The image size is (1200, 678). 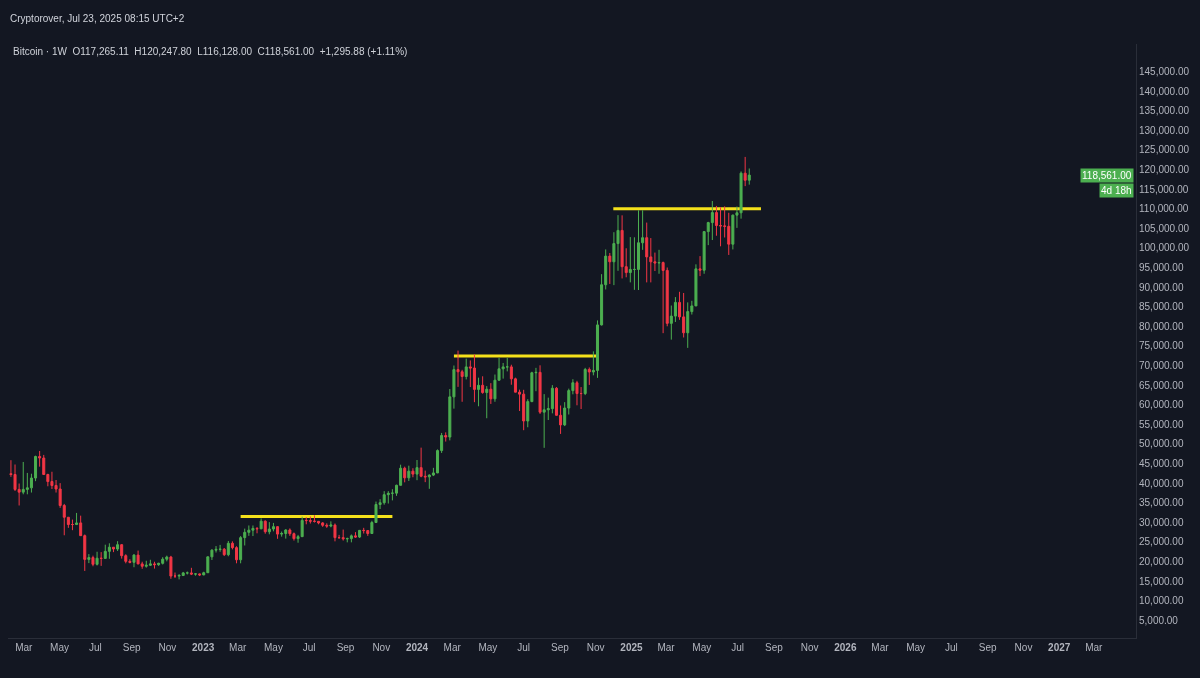 What do you see at coordinates (1161, 267) in the screenshot?
I see `y-tick-label: 95,000.00` at bounding box center [1161, 267].